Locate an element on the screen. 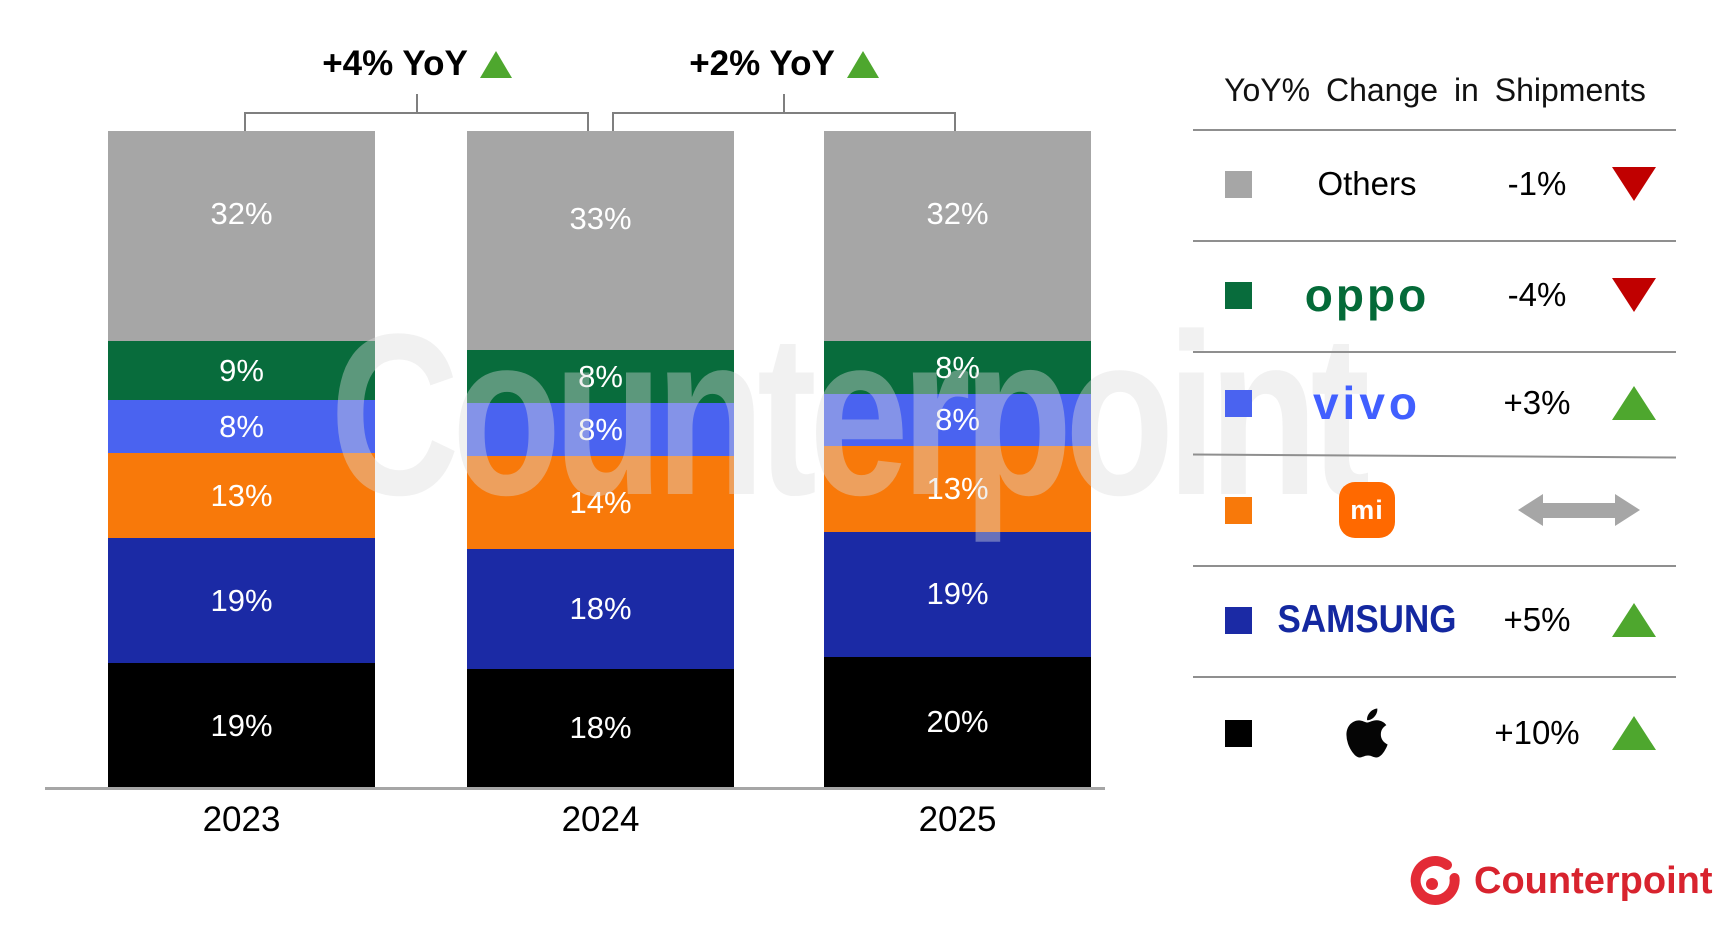 This screenshot has height=951, width=1722. segment-value-label: 33% is located at coordinates (600, 218).